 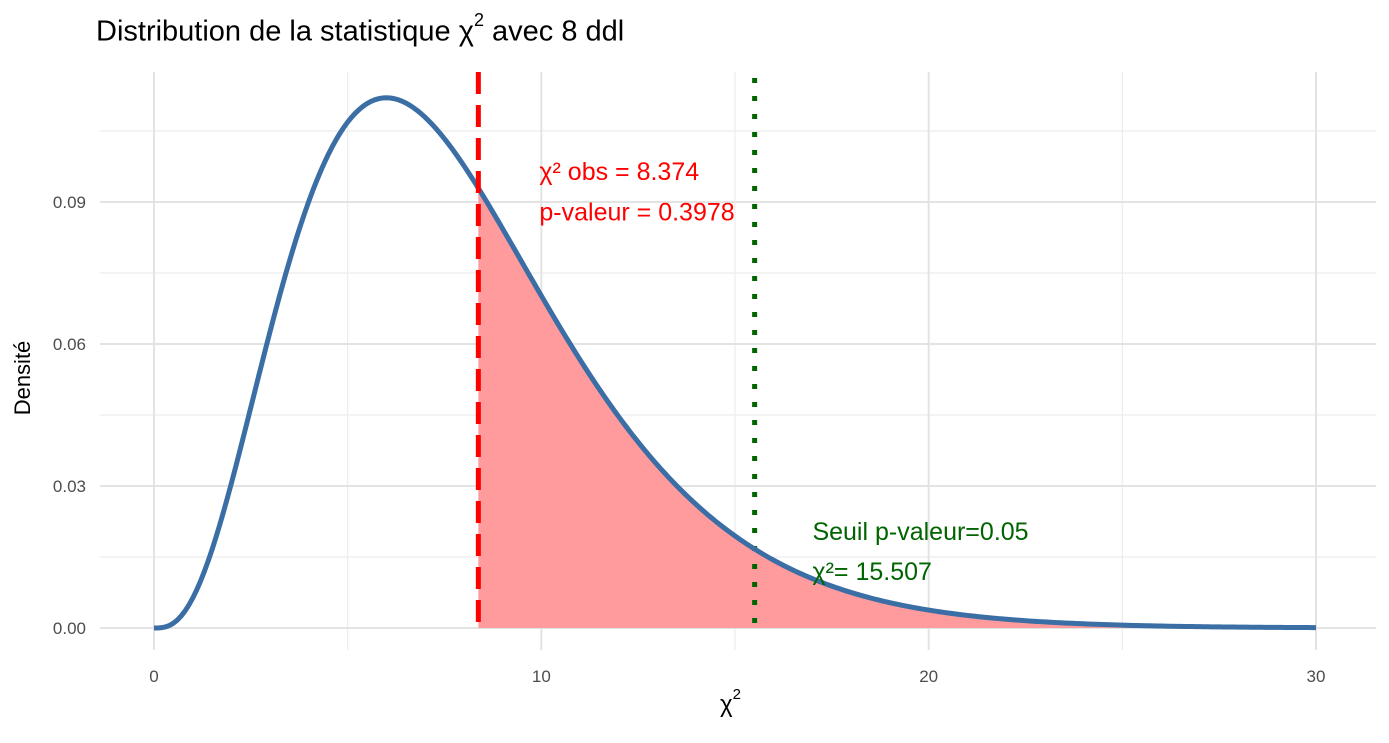 I want to click on y-tick-label: 0.03, so click(x=69, y=486).